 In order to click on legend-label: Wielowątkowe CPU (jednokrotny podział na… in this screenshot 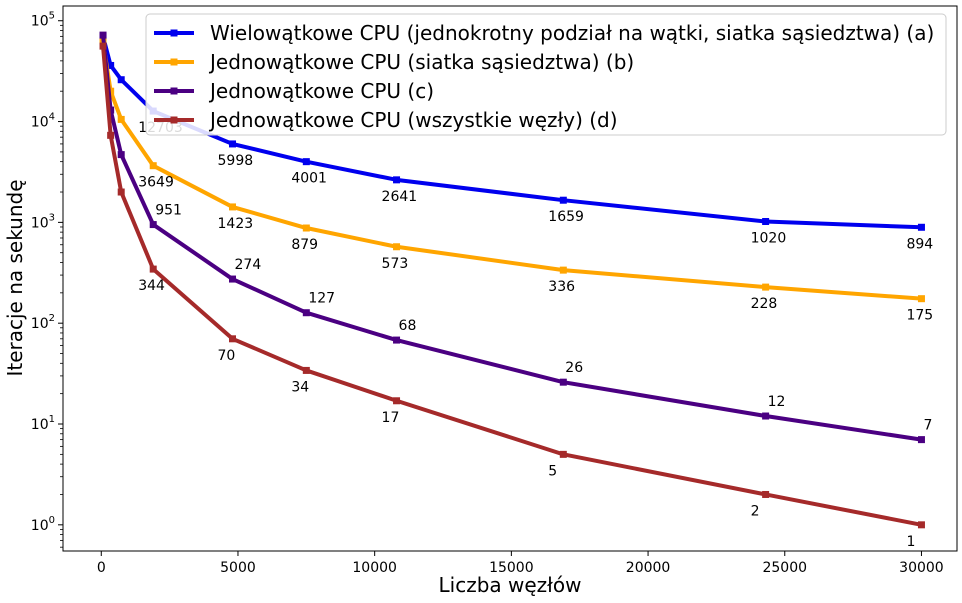, I will do `click(572, 33)`.